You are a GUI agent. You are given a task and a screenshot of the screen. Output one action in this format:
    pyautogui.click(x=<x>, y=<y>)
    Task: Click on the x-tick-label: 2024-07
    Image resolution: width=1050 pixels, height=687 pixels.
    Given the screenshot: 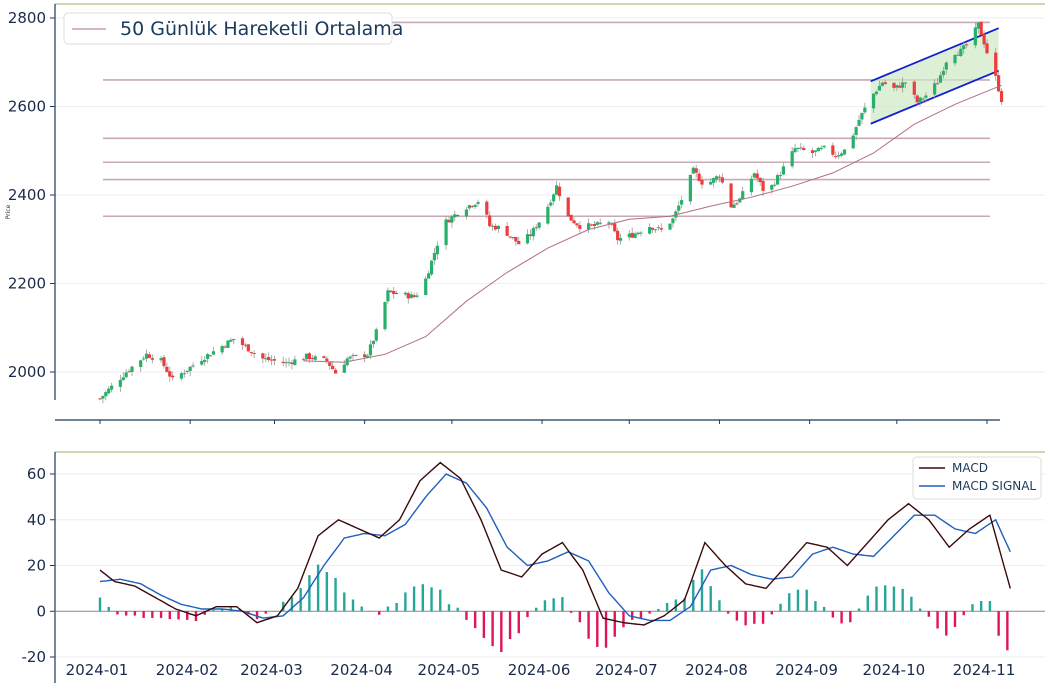 What is the action you would take?
    pyautogui.click(x=626, y=670)
    